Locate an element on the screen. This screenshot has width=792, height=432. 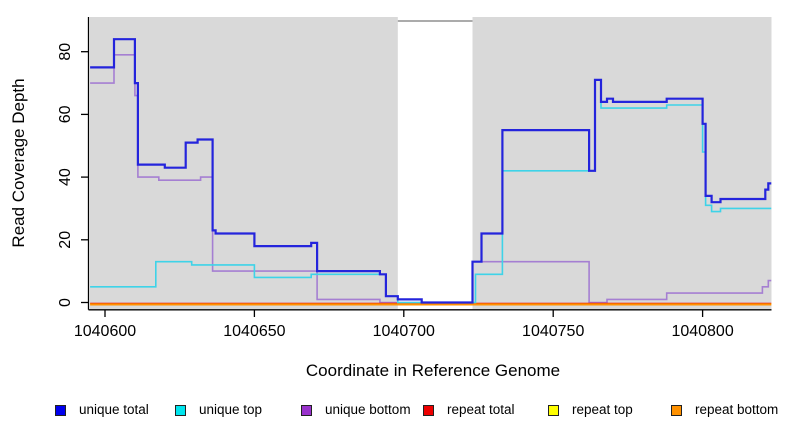
y-tick-label: 80 is located at coordinates (65, 52).